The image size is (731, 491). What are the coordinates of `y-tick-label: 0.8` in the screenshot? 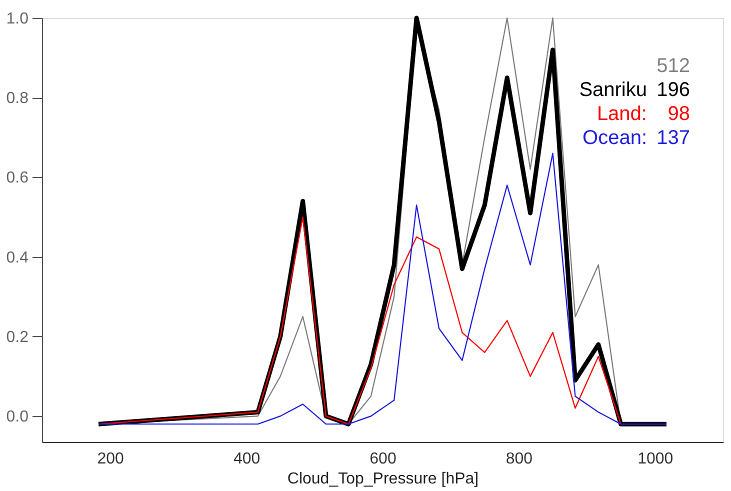 It's located at (17, 99).